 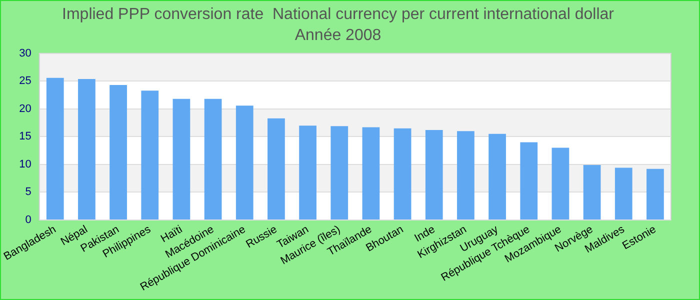 I want to click on y-tick-label: 25, so click(x=25, y=81).